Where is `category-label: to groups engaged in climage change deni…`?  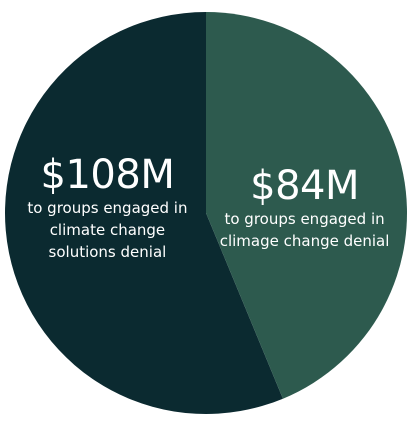 category-label: to groups engaged in climage change deni… is located at coordinates (304, 230).